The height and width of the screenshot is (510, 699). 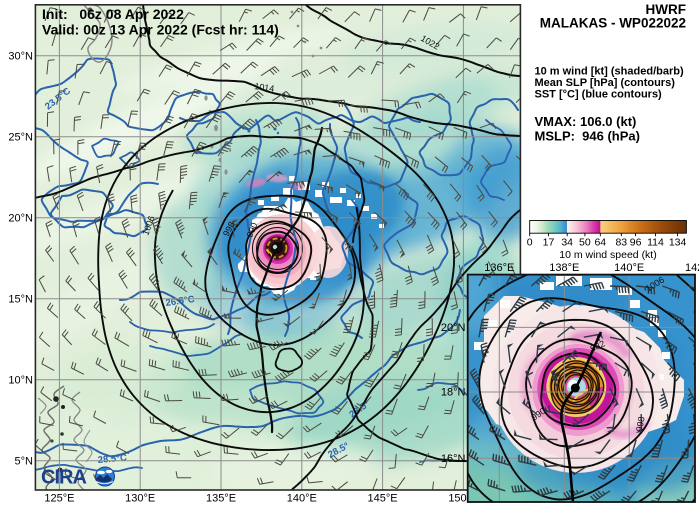 I want to click on svg-text: 26.5°C, so click(x=180, y=301).